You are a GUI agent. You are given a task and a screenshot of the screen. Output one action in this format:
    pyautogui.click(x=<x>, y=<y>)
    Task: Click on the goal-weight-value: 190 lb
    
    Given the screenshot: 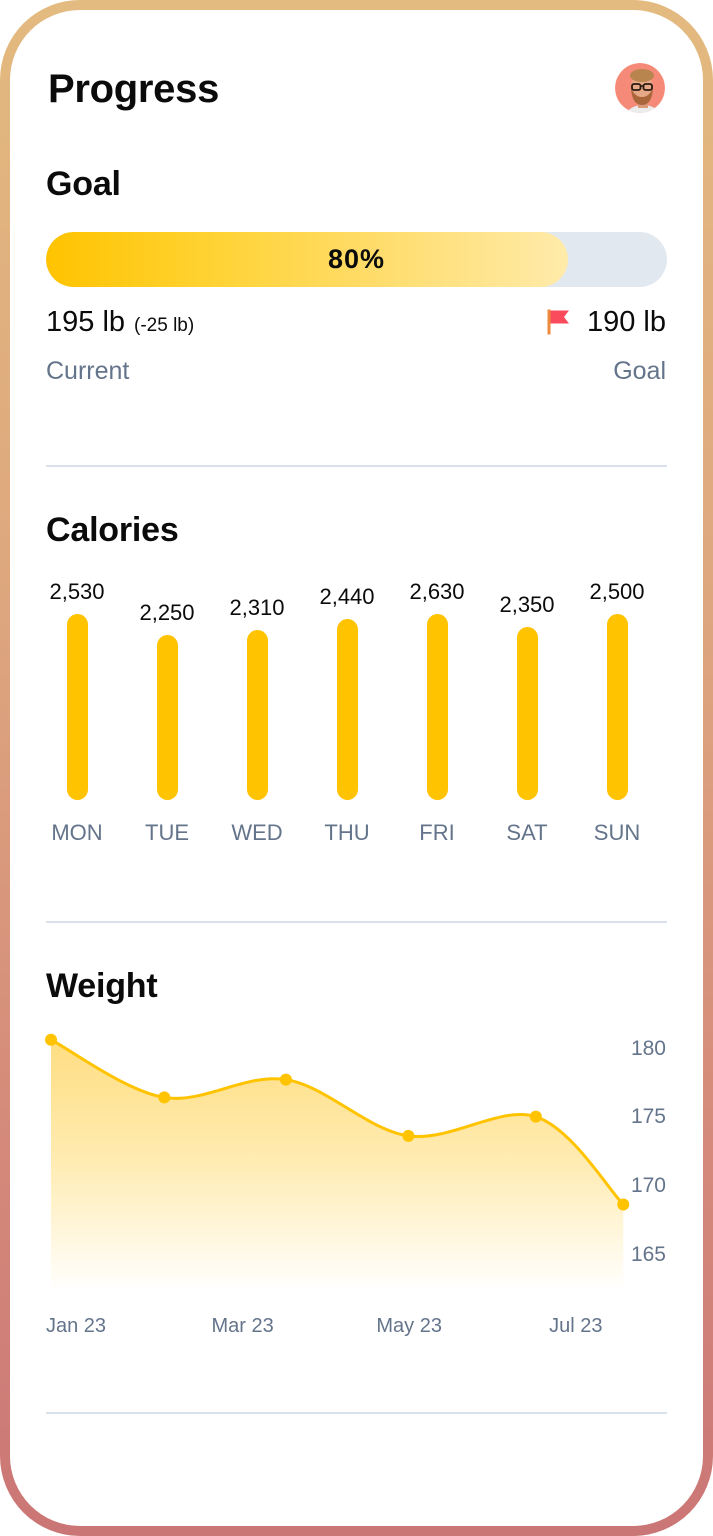 What is the action you would take?
    pyautogui.click(x=626, y=322)
    